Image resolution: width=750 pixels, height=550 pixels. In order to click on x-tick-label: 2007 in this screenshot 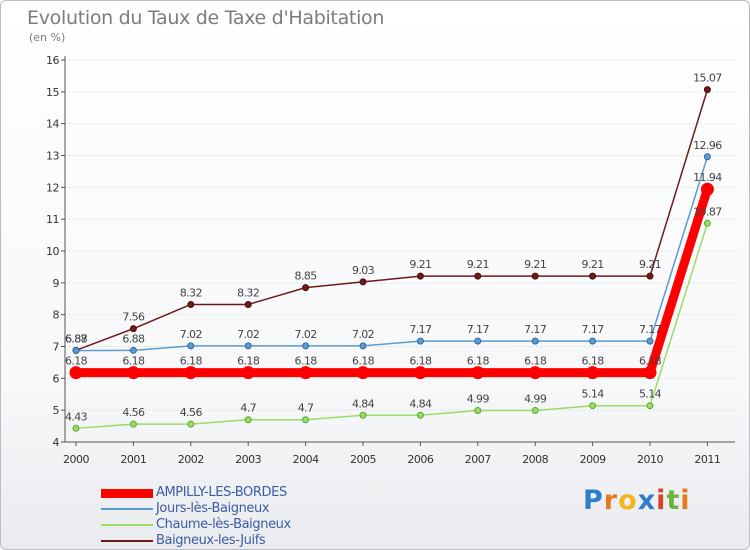, I will do `click(478, 459)`.